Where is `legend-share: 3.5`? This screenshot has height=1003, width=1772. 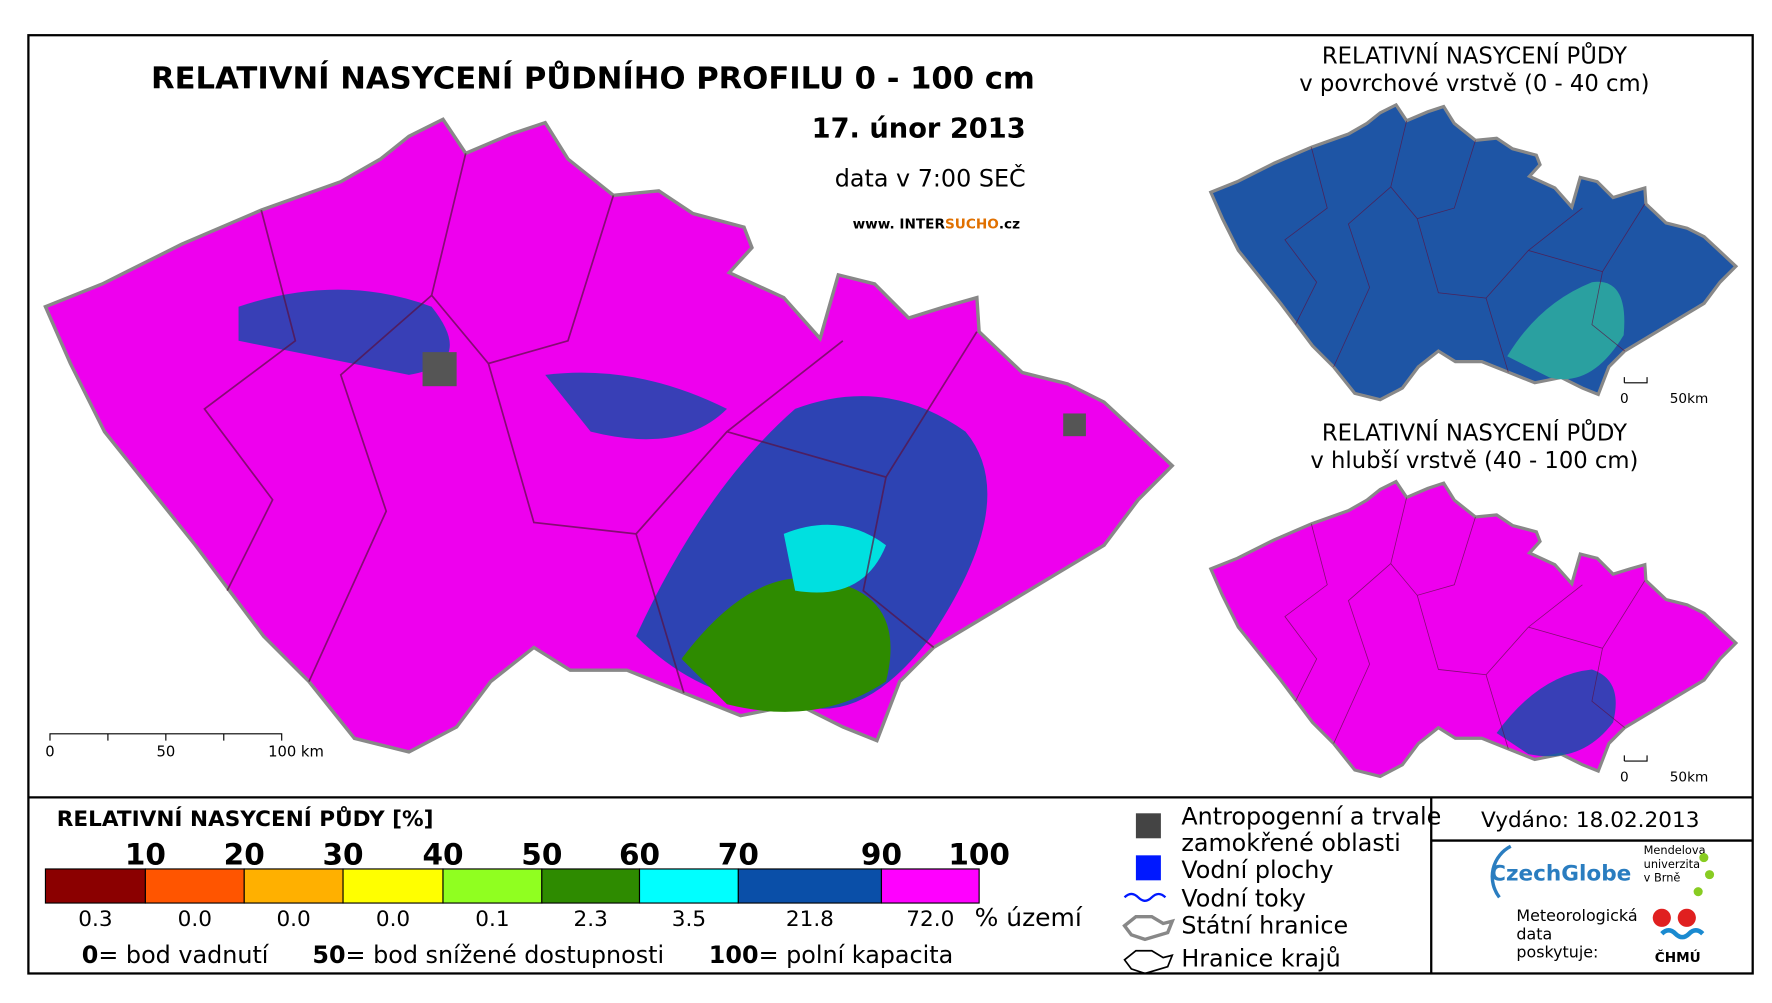 legend-share: 3.5 is located at coordinates (689, 919).